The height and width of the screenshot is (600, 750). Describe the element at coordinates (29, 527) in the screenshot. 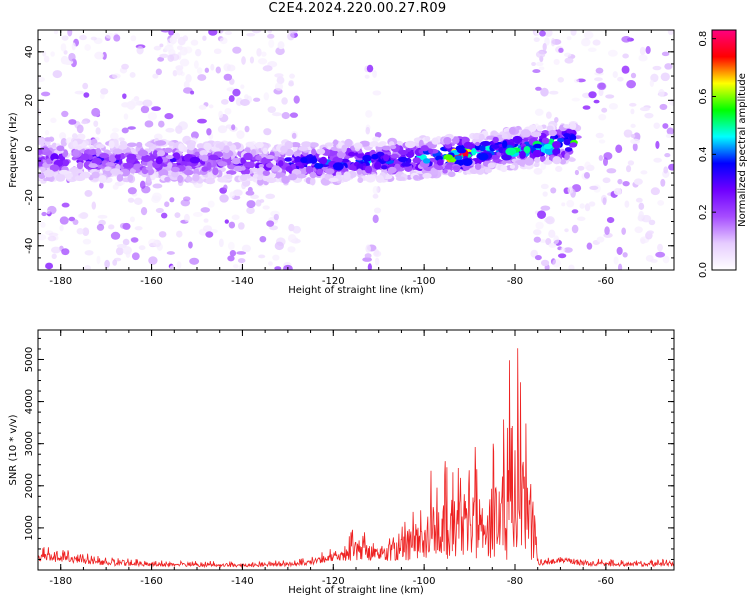

I see `snr-y-tick-label: 1000` at that location.